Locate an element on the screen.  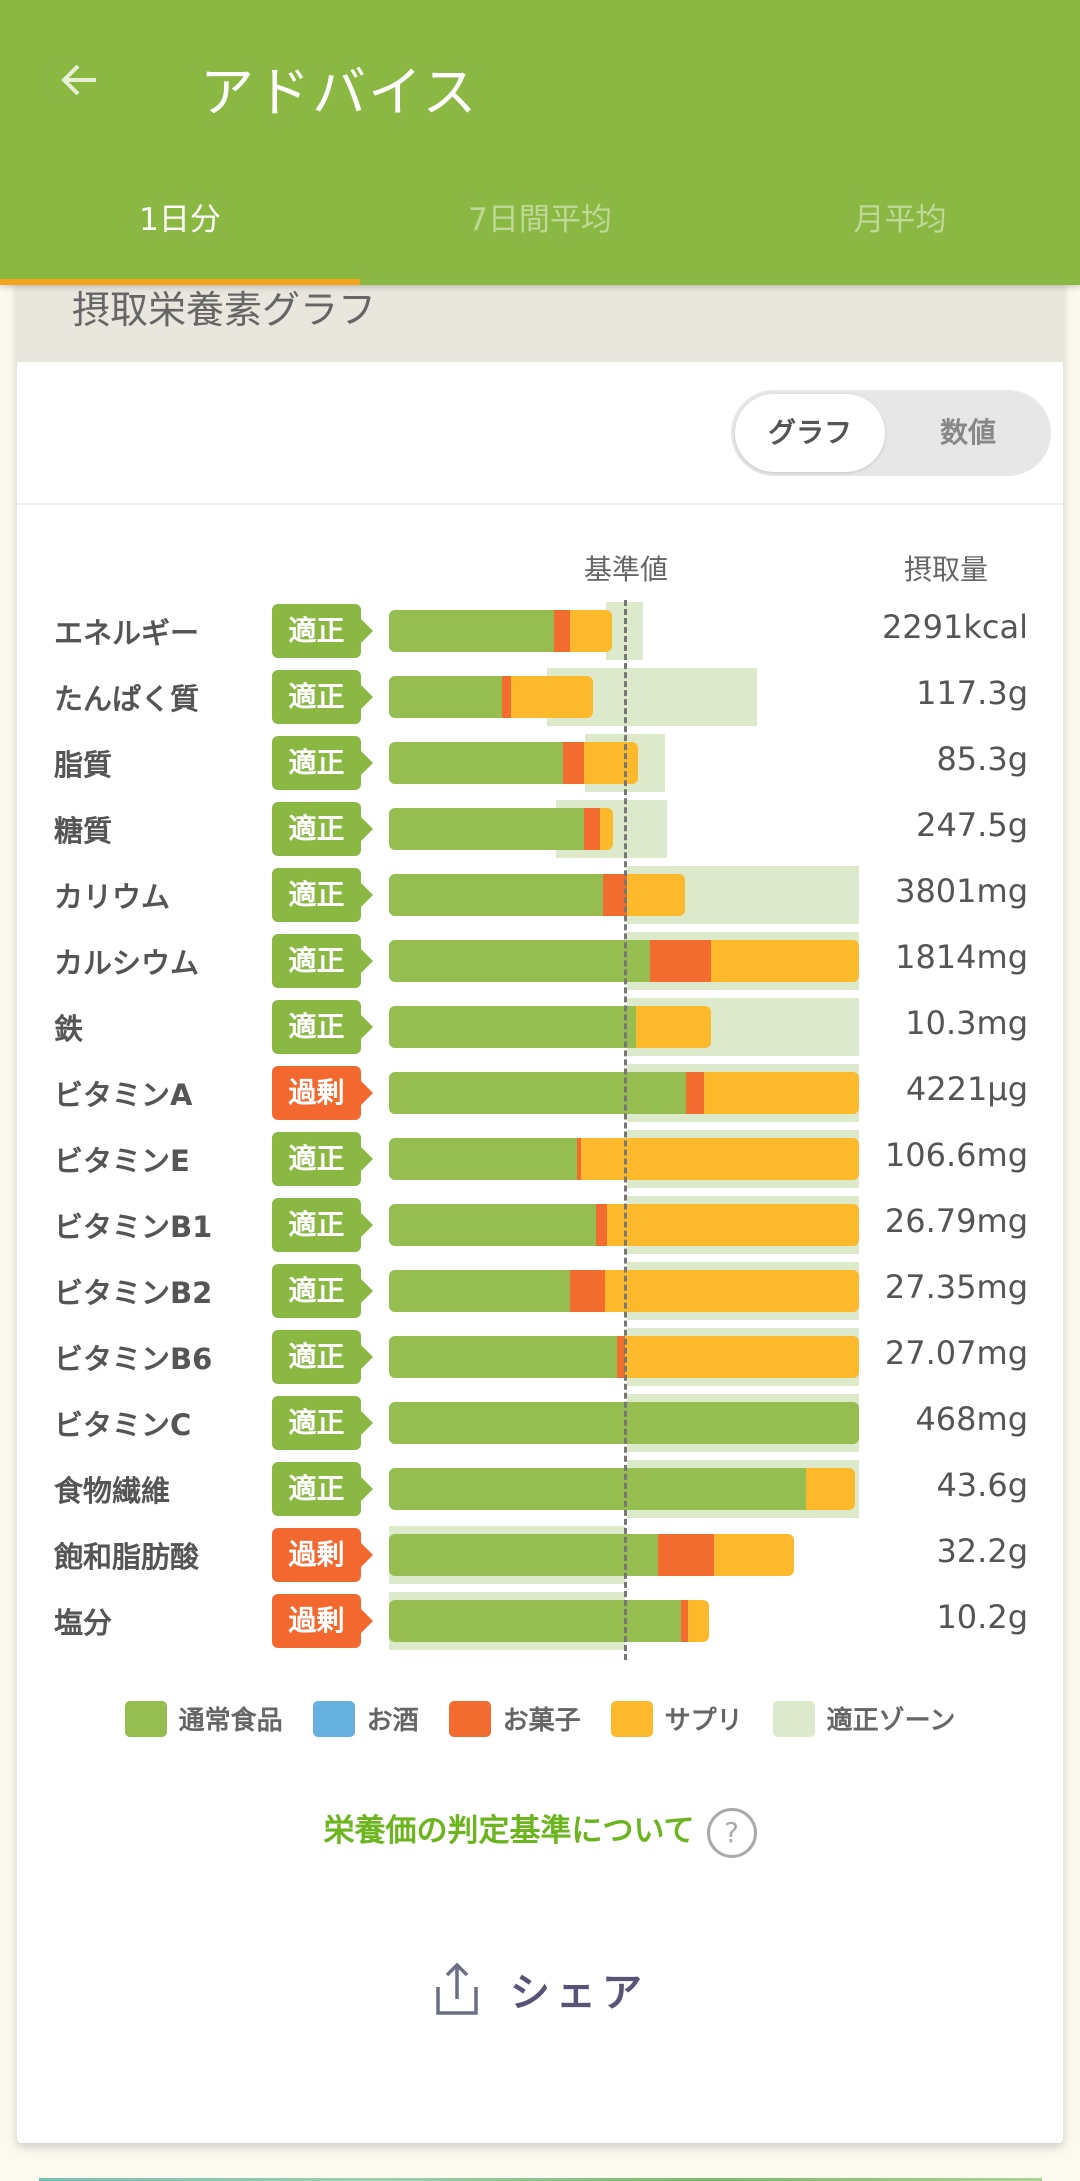
legend-item-supplement: サプリ is located at coordinates (676, 1718).